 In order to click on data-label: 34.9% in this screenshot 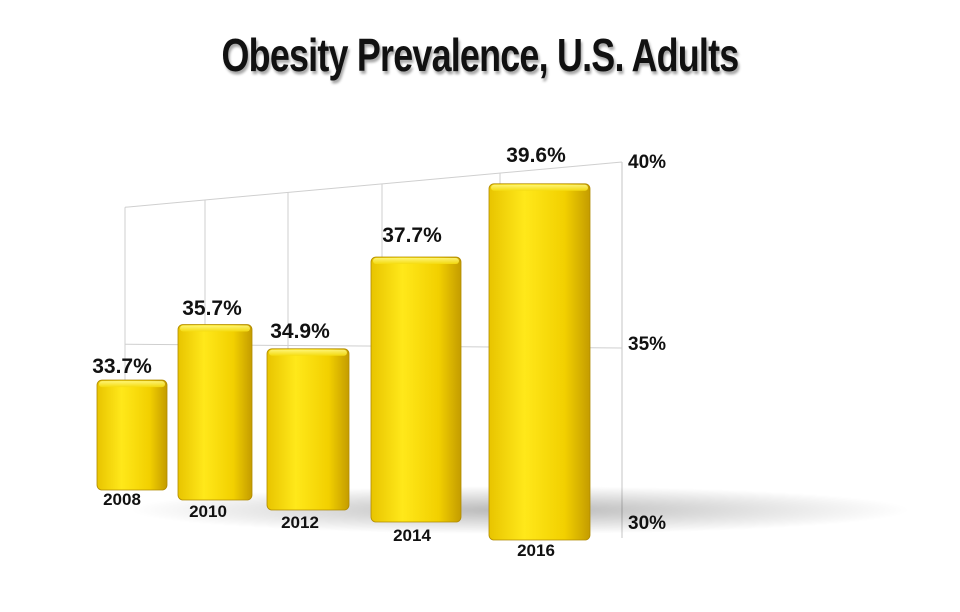, I will do `click(300, 331)`.